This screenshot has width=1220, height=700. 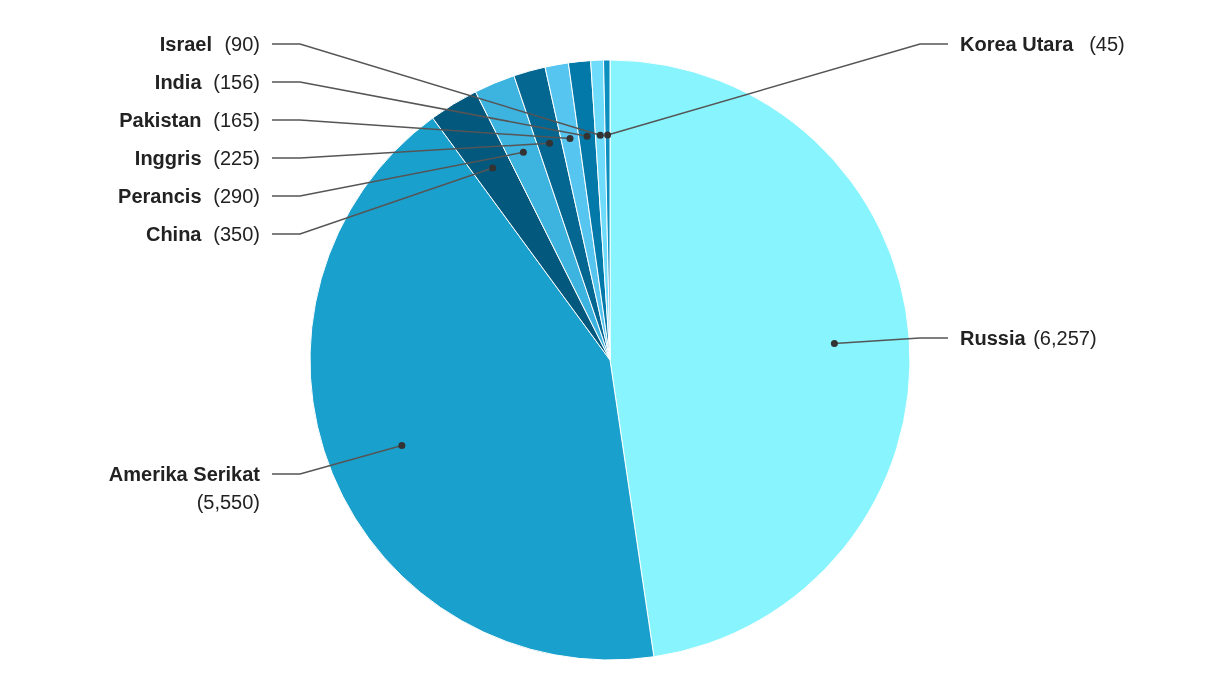 What do you see at coordinates (168, 158) in the screenshot?
I see `slice-label: Inggris` at bounding box center [168, 158].